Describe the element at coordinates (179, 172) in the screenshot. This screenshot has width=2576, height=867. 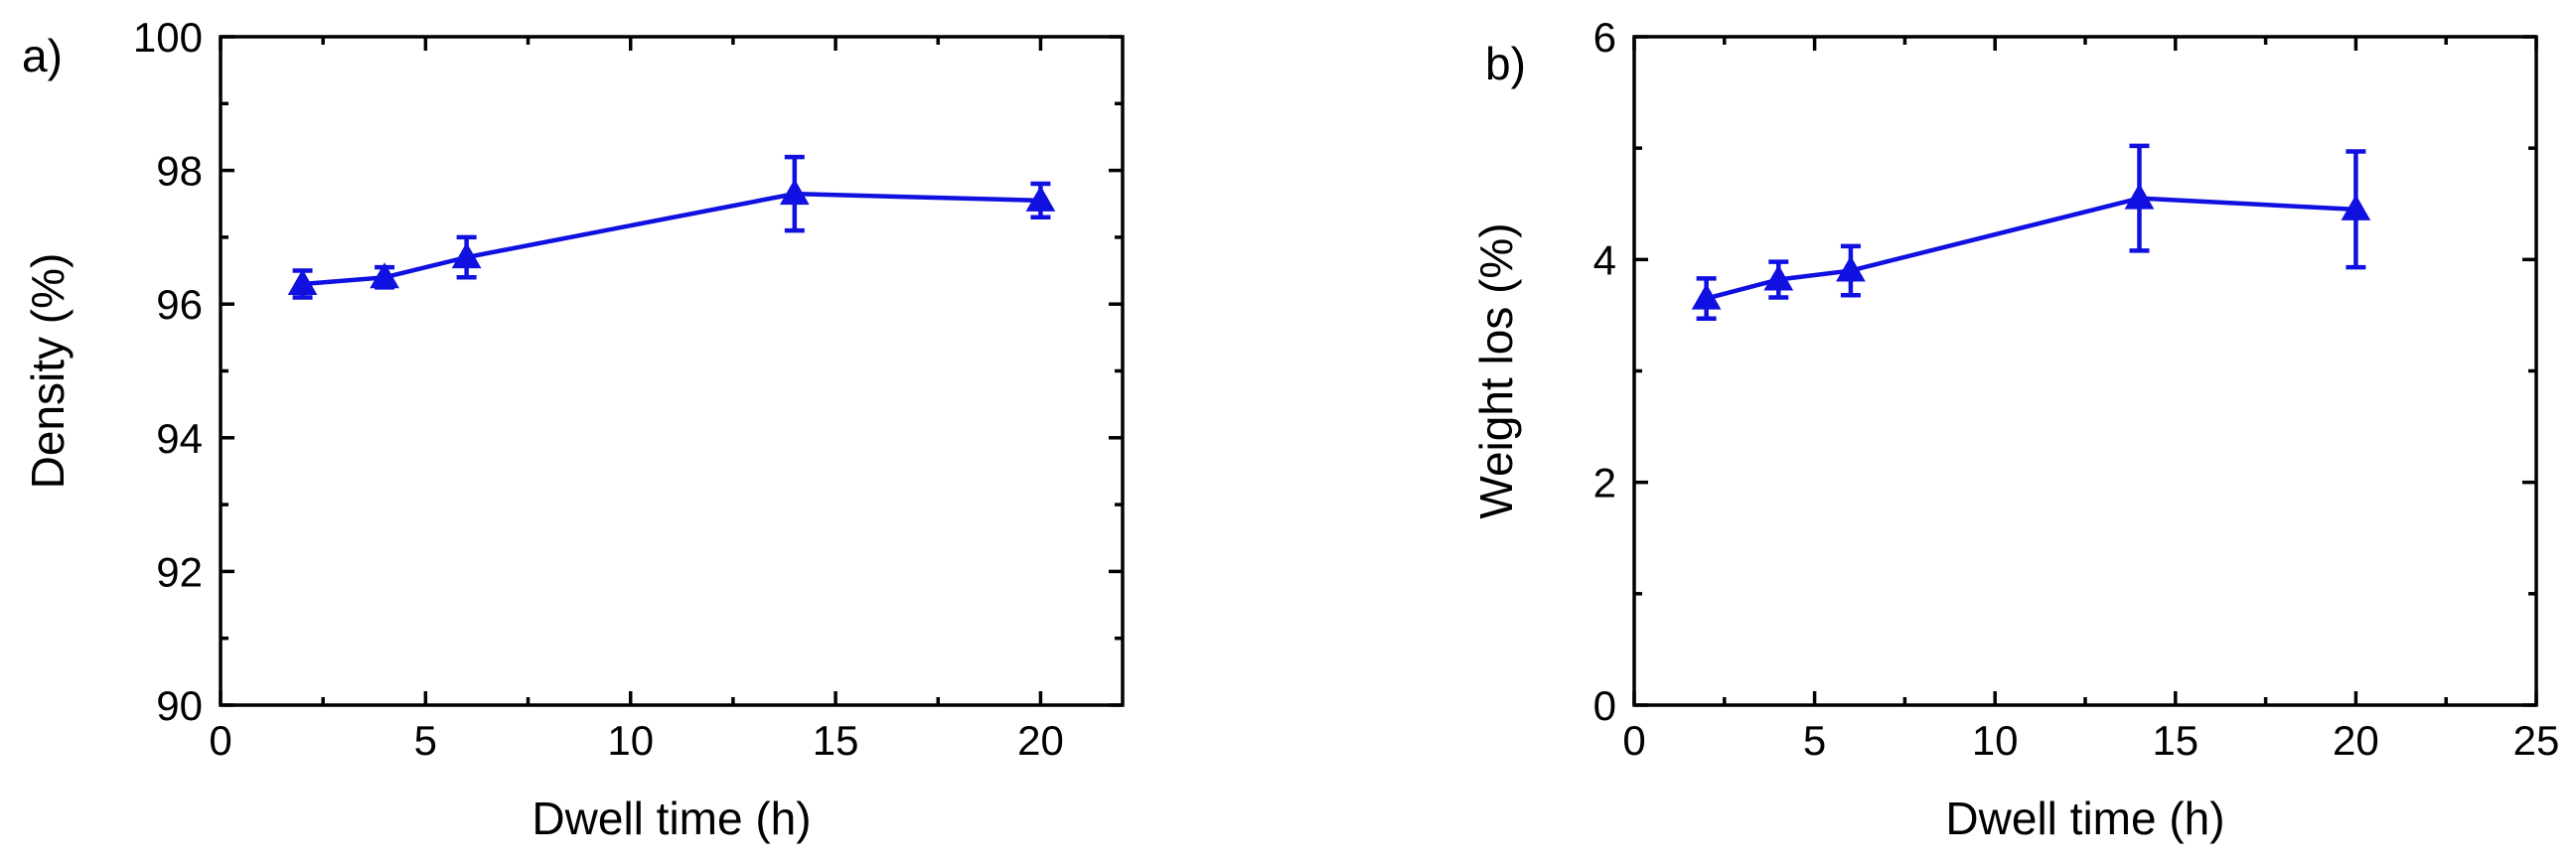
I see `y-tick-label: 98` at that location.